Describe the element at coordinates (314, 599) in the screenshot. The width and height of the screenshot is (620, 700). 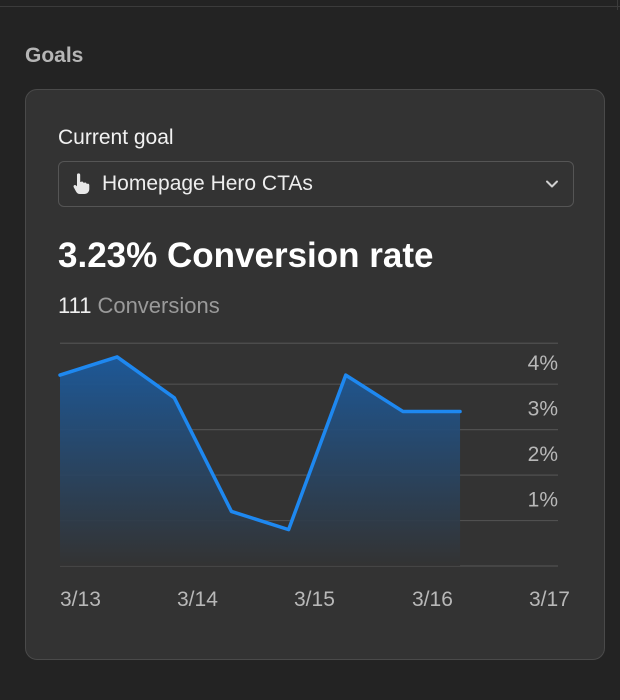
I see `x-tick-label: 3/15` at that location.